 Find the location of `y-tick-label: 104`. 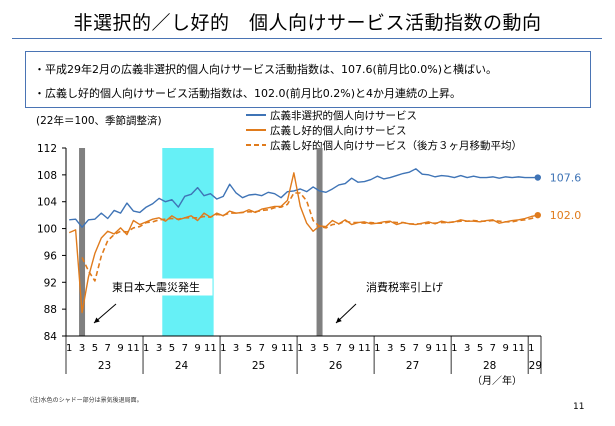

y-tick-label: 104 is located at coordinates (47, 203).